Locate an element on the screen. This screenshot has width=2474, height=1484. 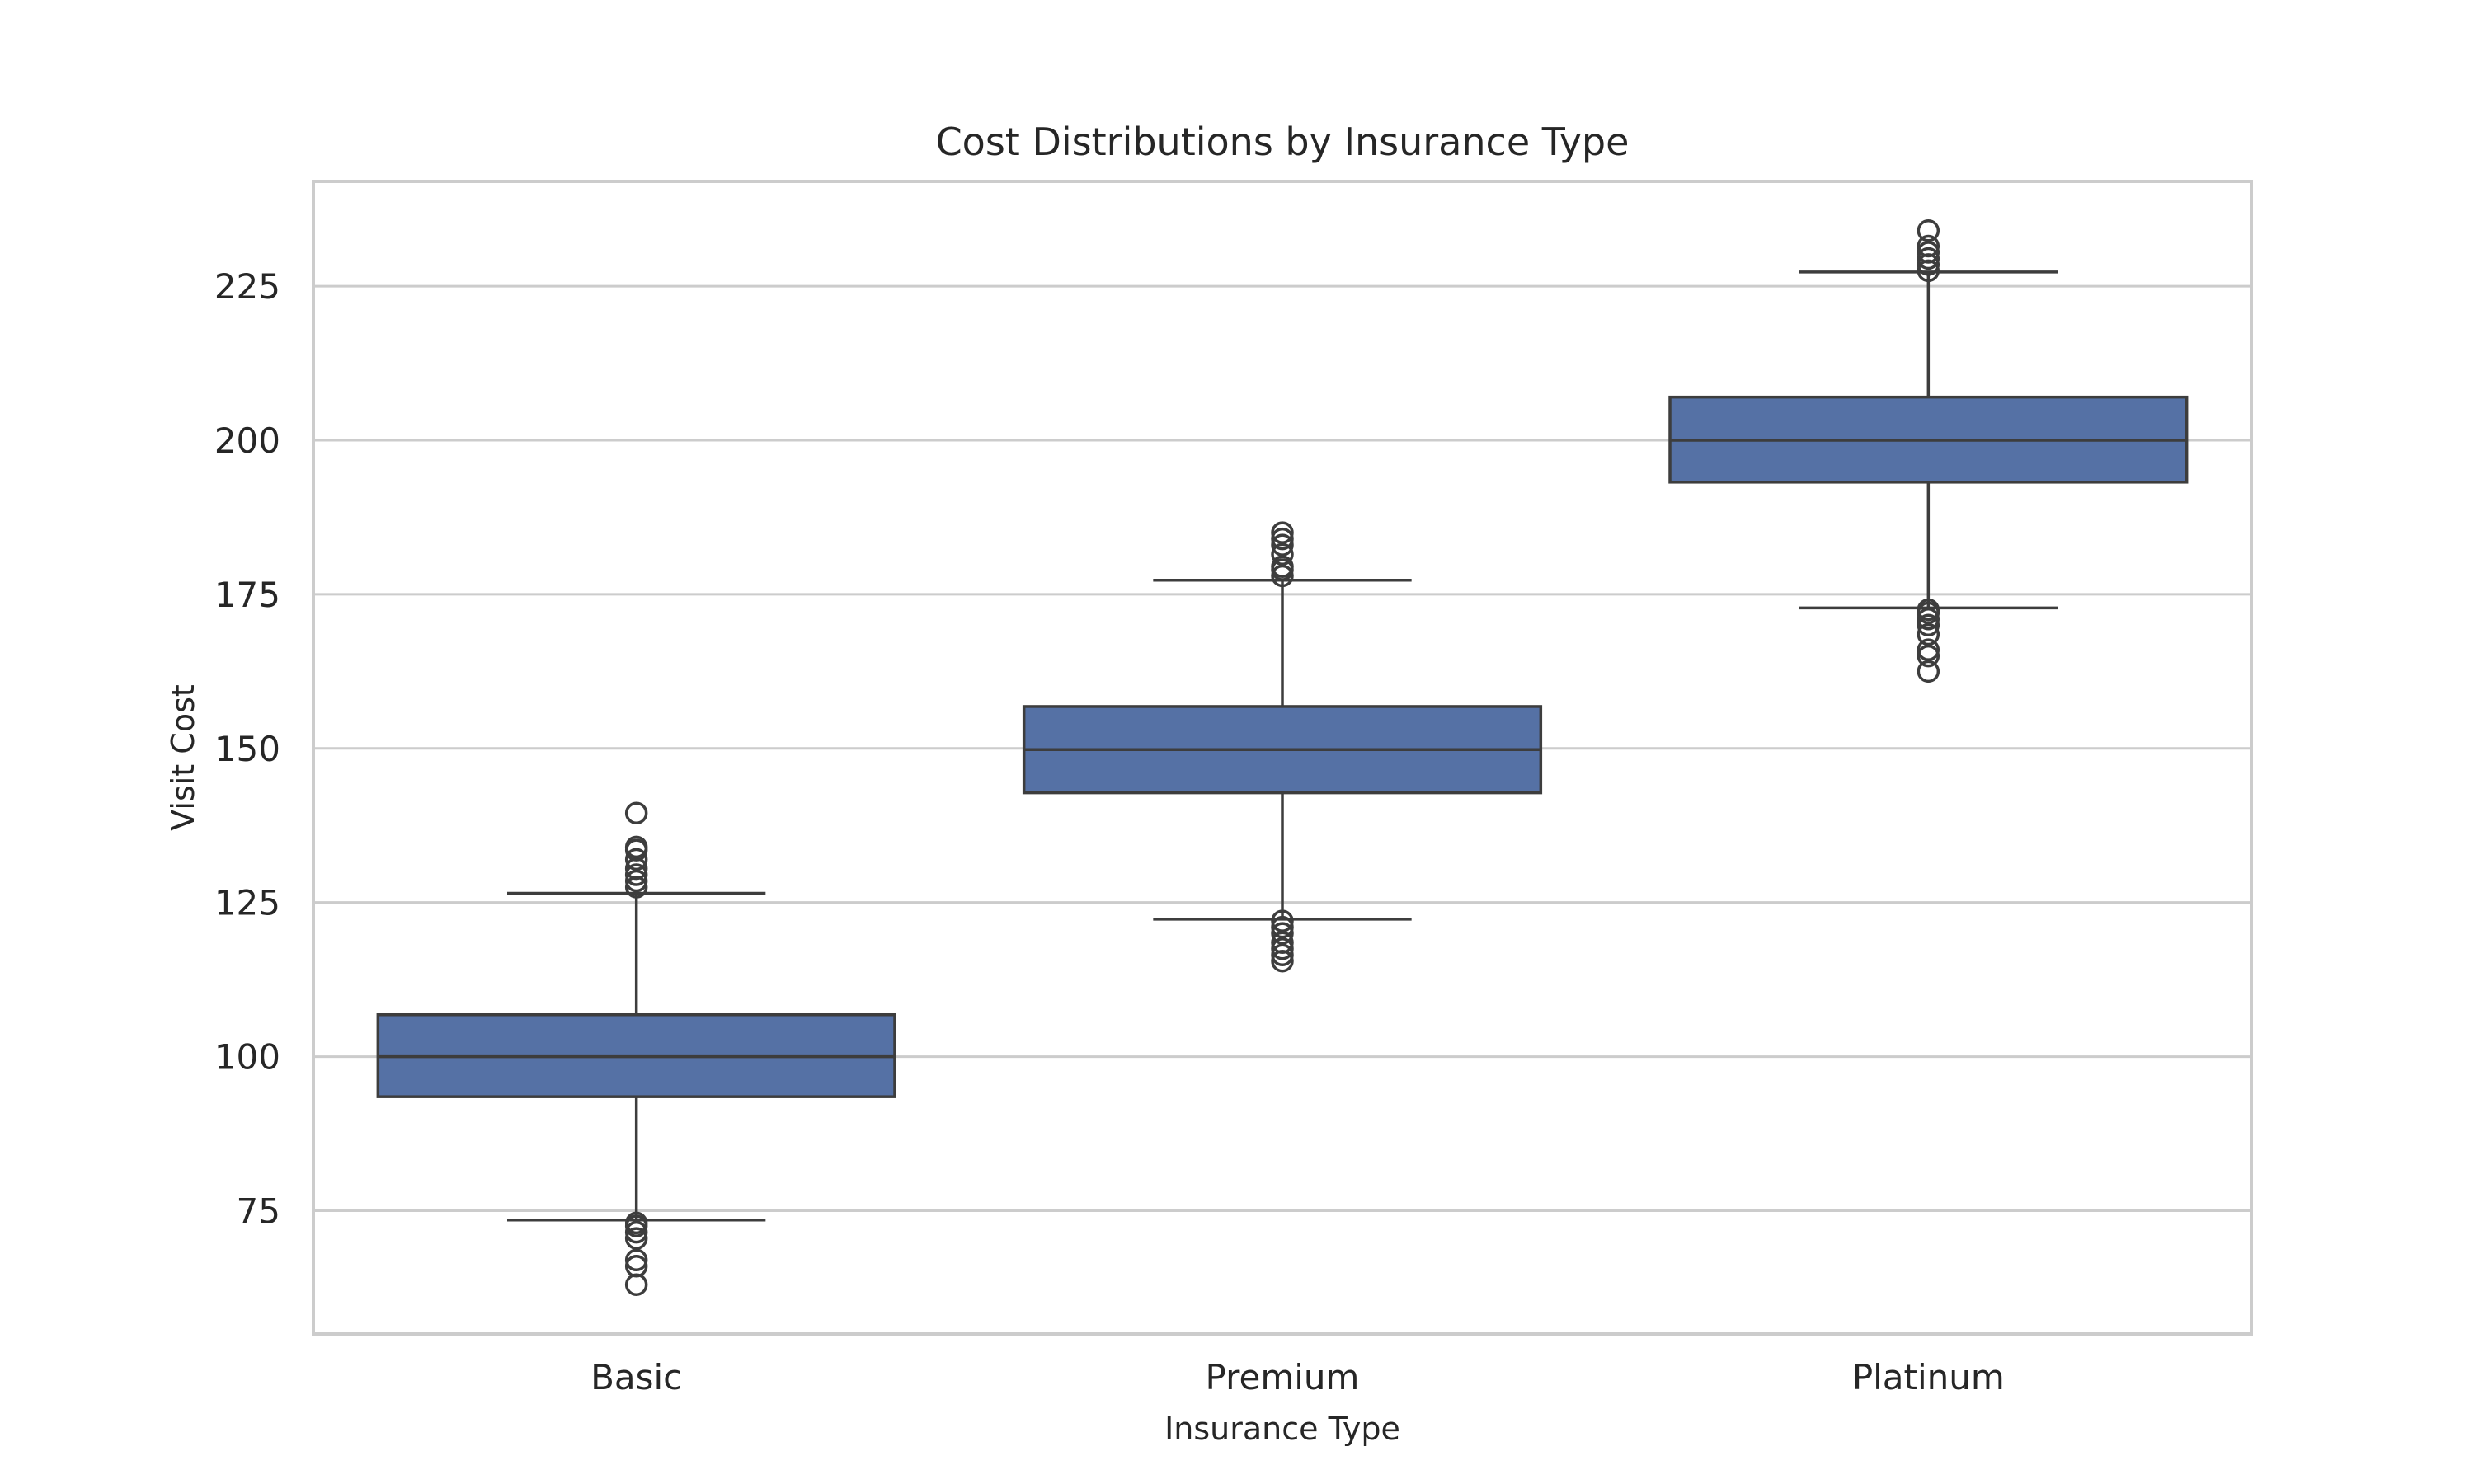
y-axis-label: Visit Cost is located at coordinates (183, 757).